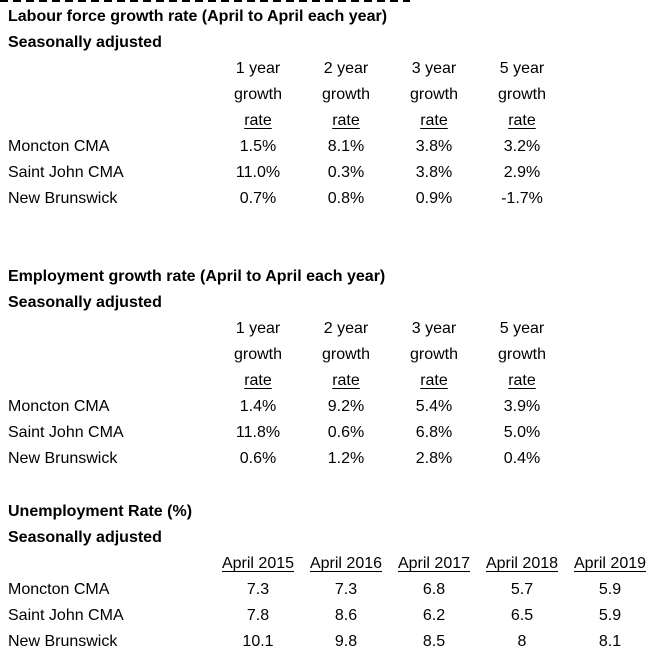 The height and width of the screenshot is (671, 659). Describe the element at coordinates (258, 615) in the screenshot. I see `value-cell: 7.8` at that location.